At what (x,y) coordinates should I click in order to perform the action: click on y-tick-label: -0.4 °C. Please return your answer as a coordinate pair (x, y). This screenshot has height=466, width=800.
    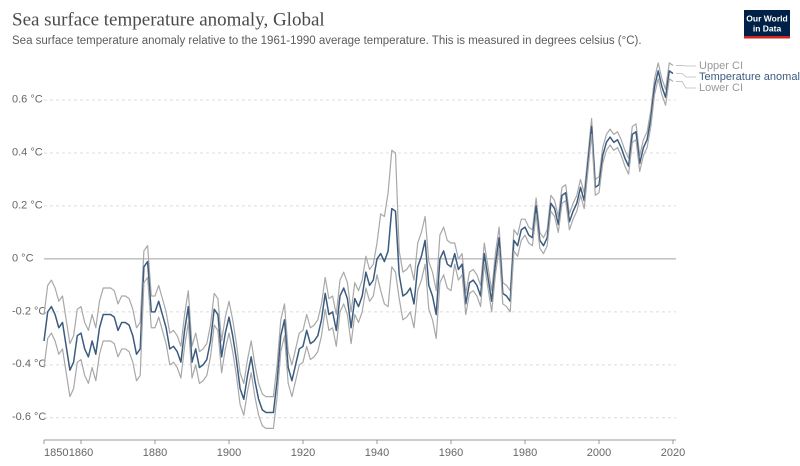
    Looking at the image, I should click on (29, 364).